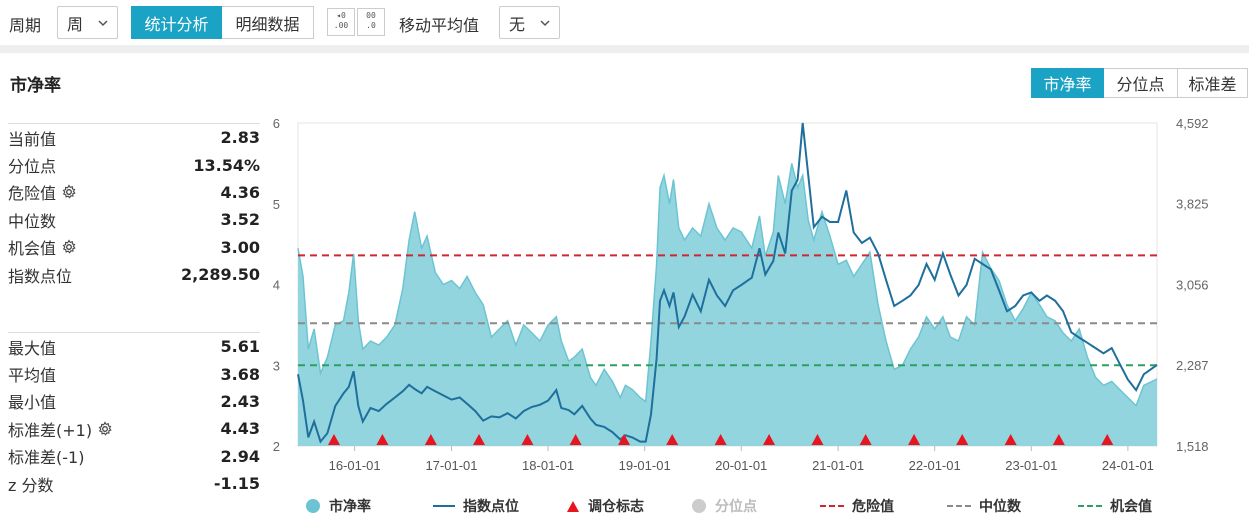 Image resolution: width=1249 pixels, height=524 pixels. What do you see at coordinates (529, 22) in the screenshot?
I see `moving-average-select: 无` at bounding box center [529, 22].